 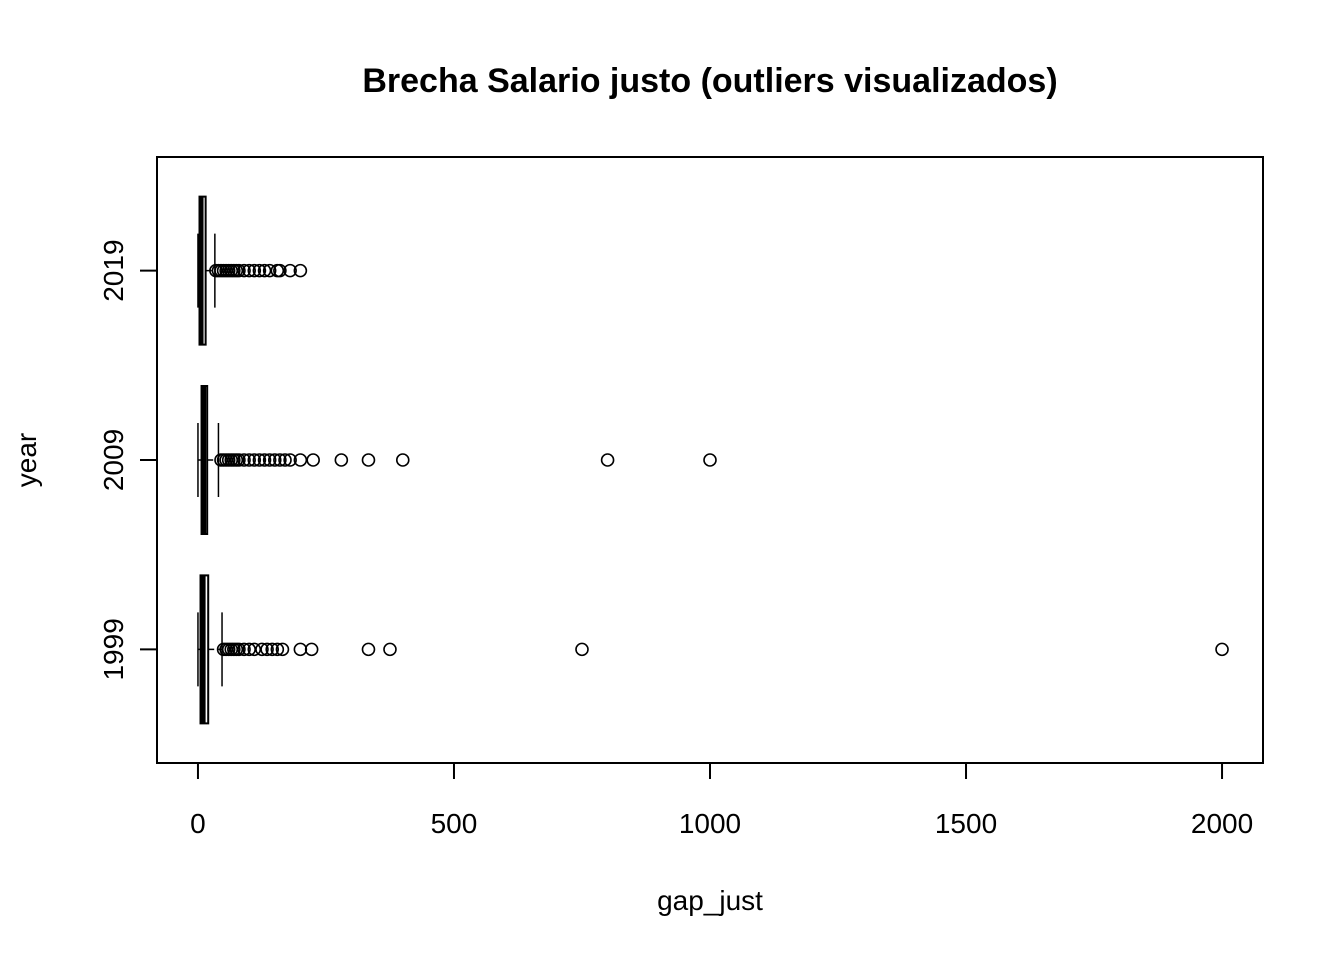 I want to click on x-tick-label: 1000, so click(x=710, y=823).